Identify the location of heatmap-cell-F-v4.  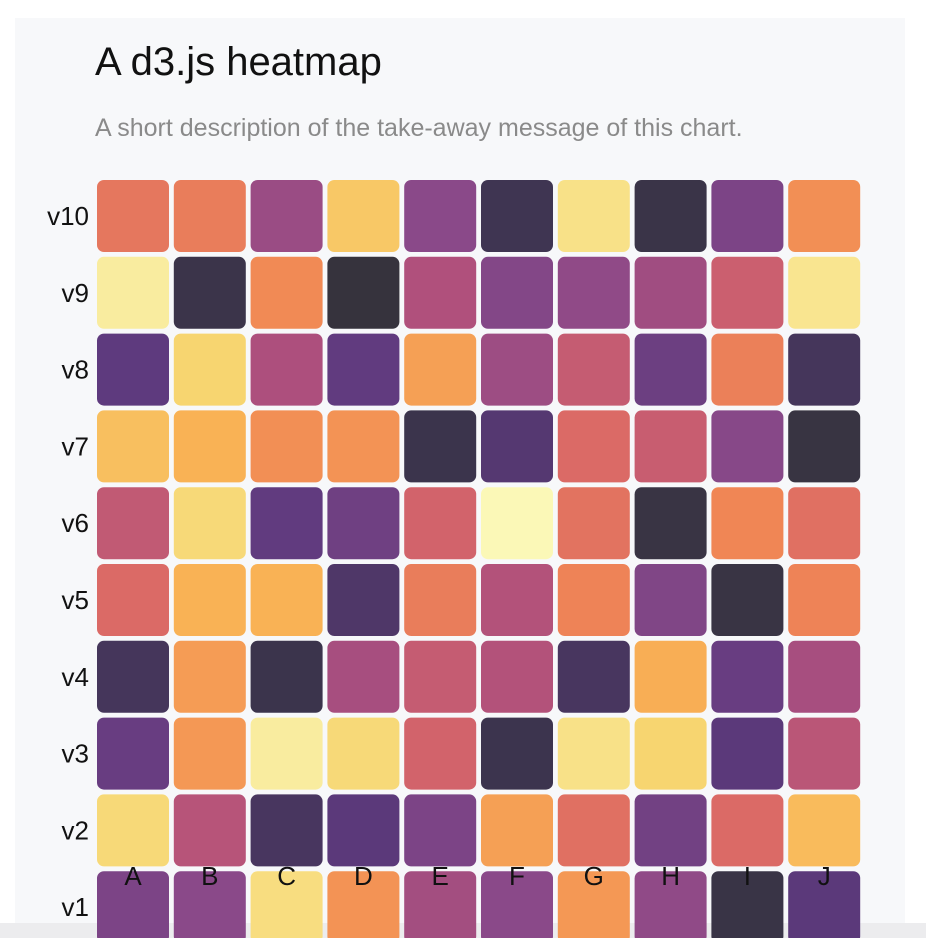
(517, 676).